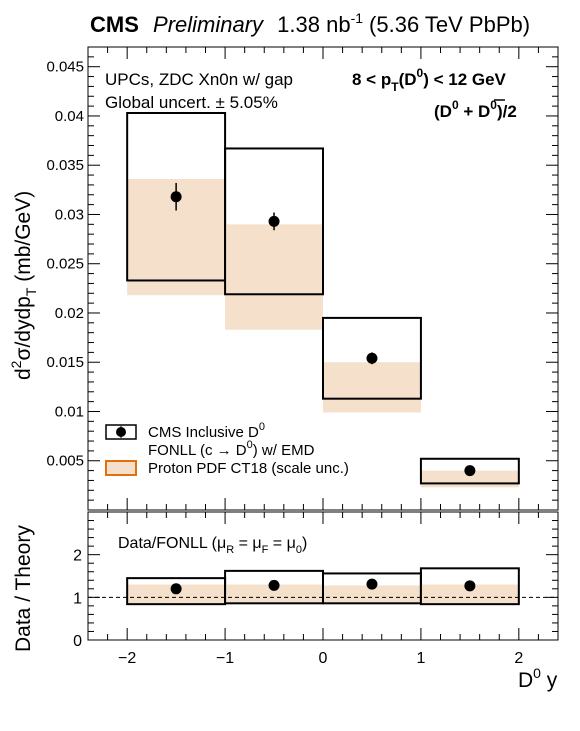 The width and height of the screenshot is (580, 731). I want to click on bottom-bands, so click(323, 586).